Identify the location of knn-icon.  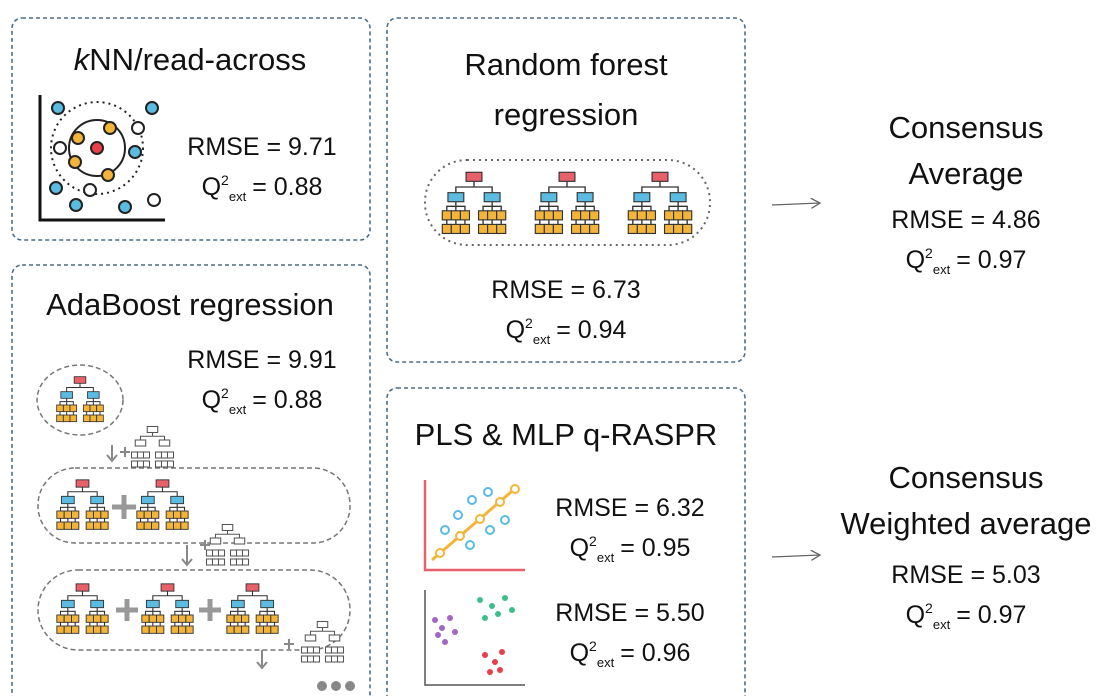
(101, 158).